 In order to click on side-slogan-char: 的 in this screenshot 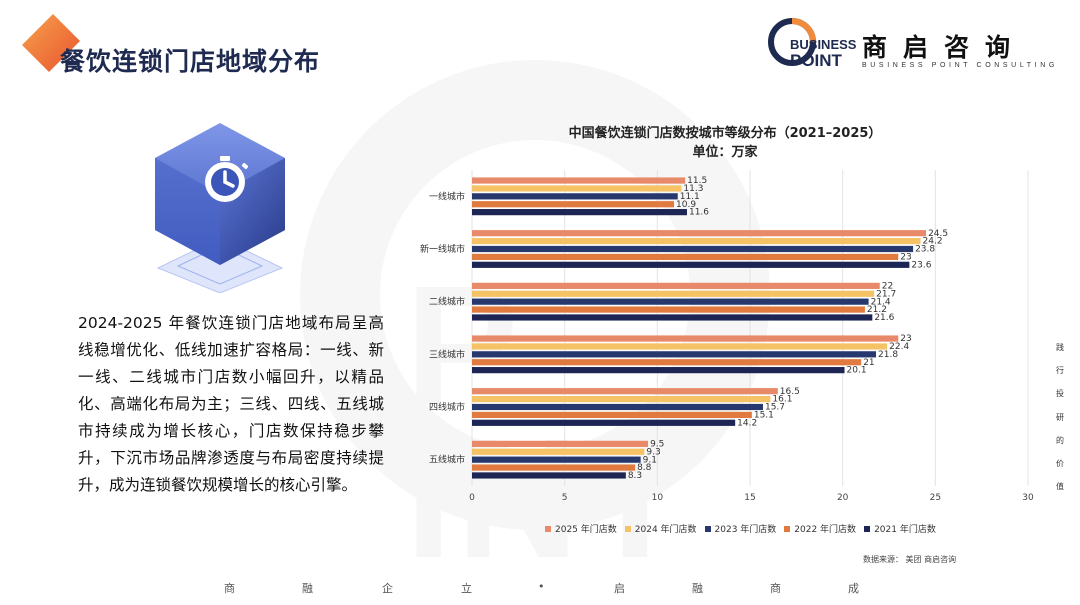, I will do `click(1060, 440)`.